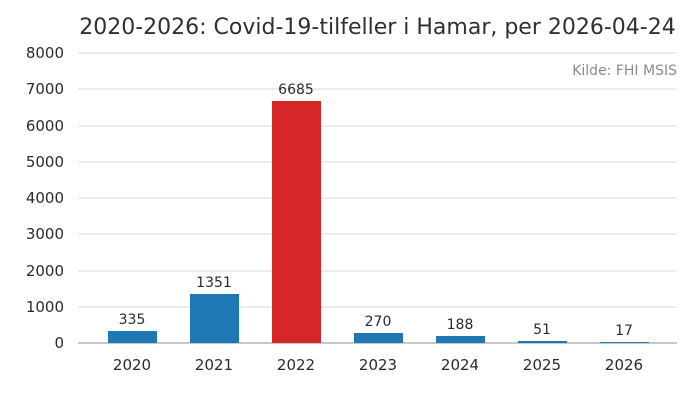  Describe the element at coordinates (44, 198) in the screenshot. I see `y-tick-label: 4000` at that location.